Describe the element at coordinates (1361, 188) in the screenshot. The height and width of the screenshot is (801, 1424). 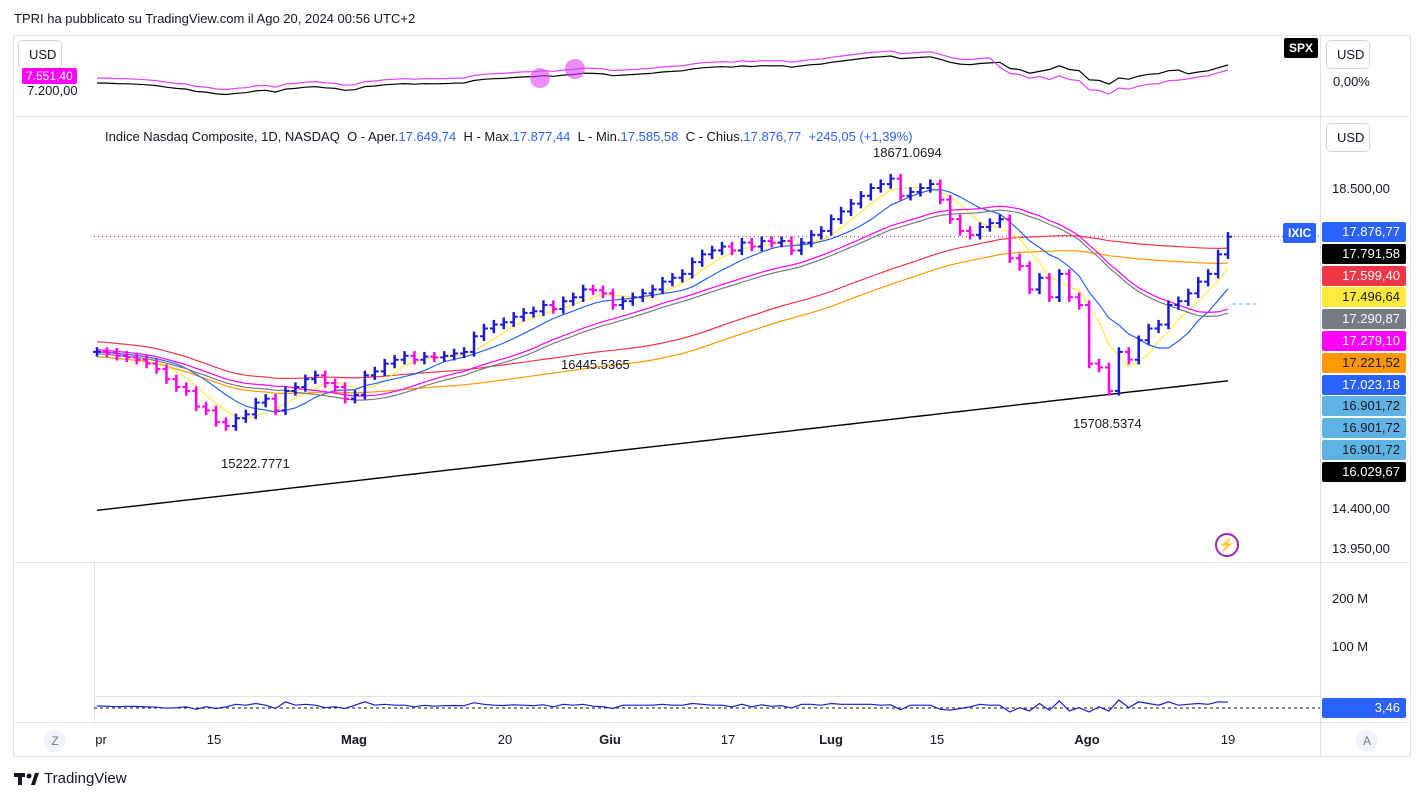
I see `y-label-18500: 18.500,00` at that location.